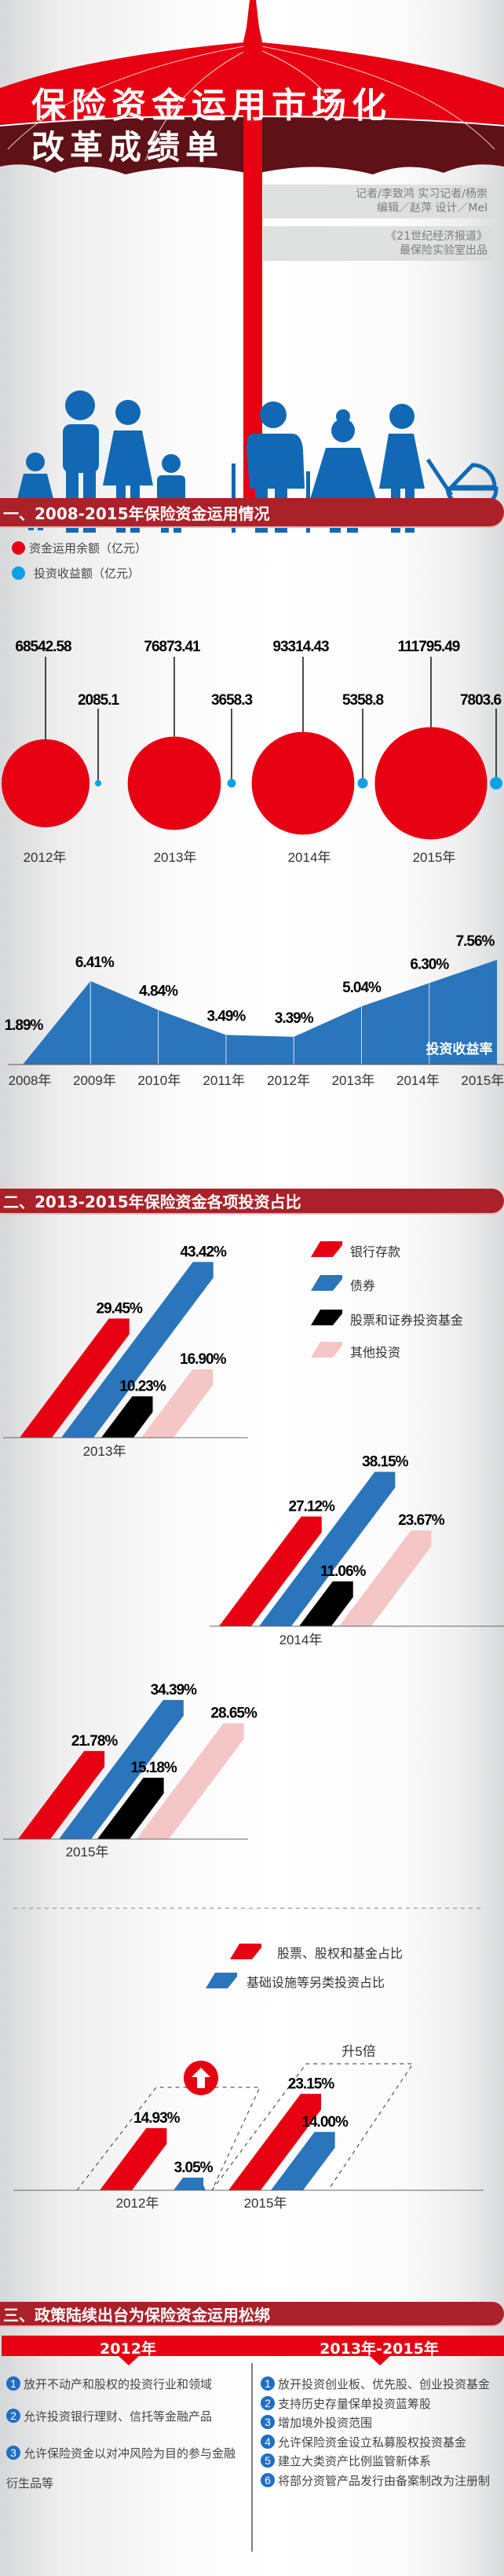 Image resolution: width=504 pixels, height=2576 pixels. What do you see at coordinates (13, 2383) in the screenshot?
I see `number-1-icon: 1` at bounding box center [13, 2383].